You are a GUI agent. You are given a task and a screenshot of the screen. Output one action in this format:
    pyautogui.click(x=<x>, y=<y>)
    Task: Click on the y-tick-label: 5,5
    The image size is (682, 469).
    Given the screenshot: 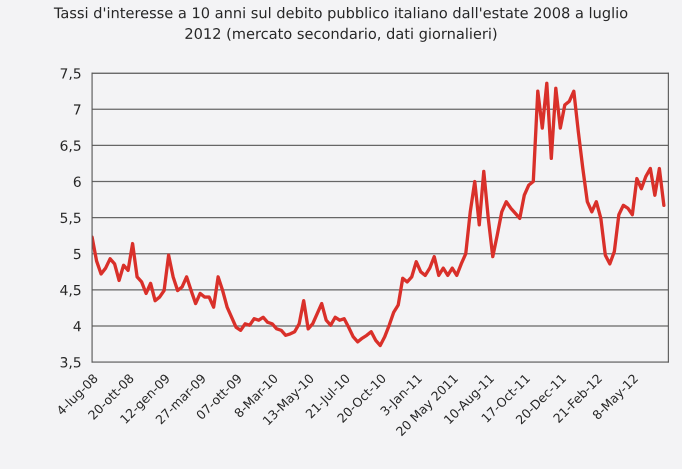 What is the action you would take?
    pyautogui.click(x=70, y=218)
    